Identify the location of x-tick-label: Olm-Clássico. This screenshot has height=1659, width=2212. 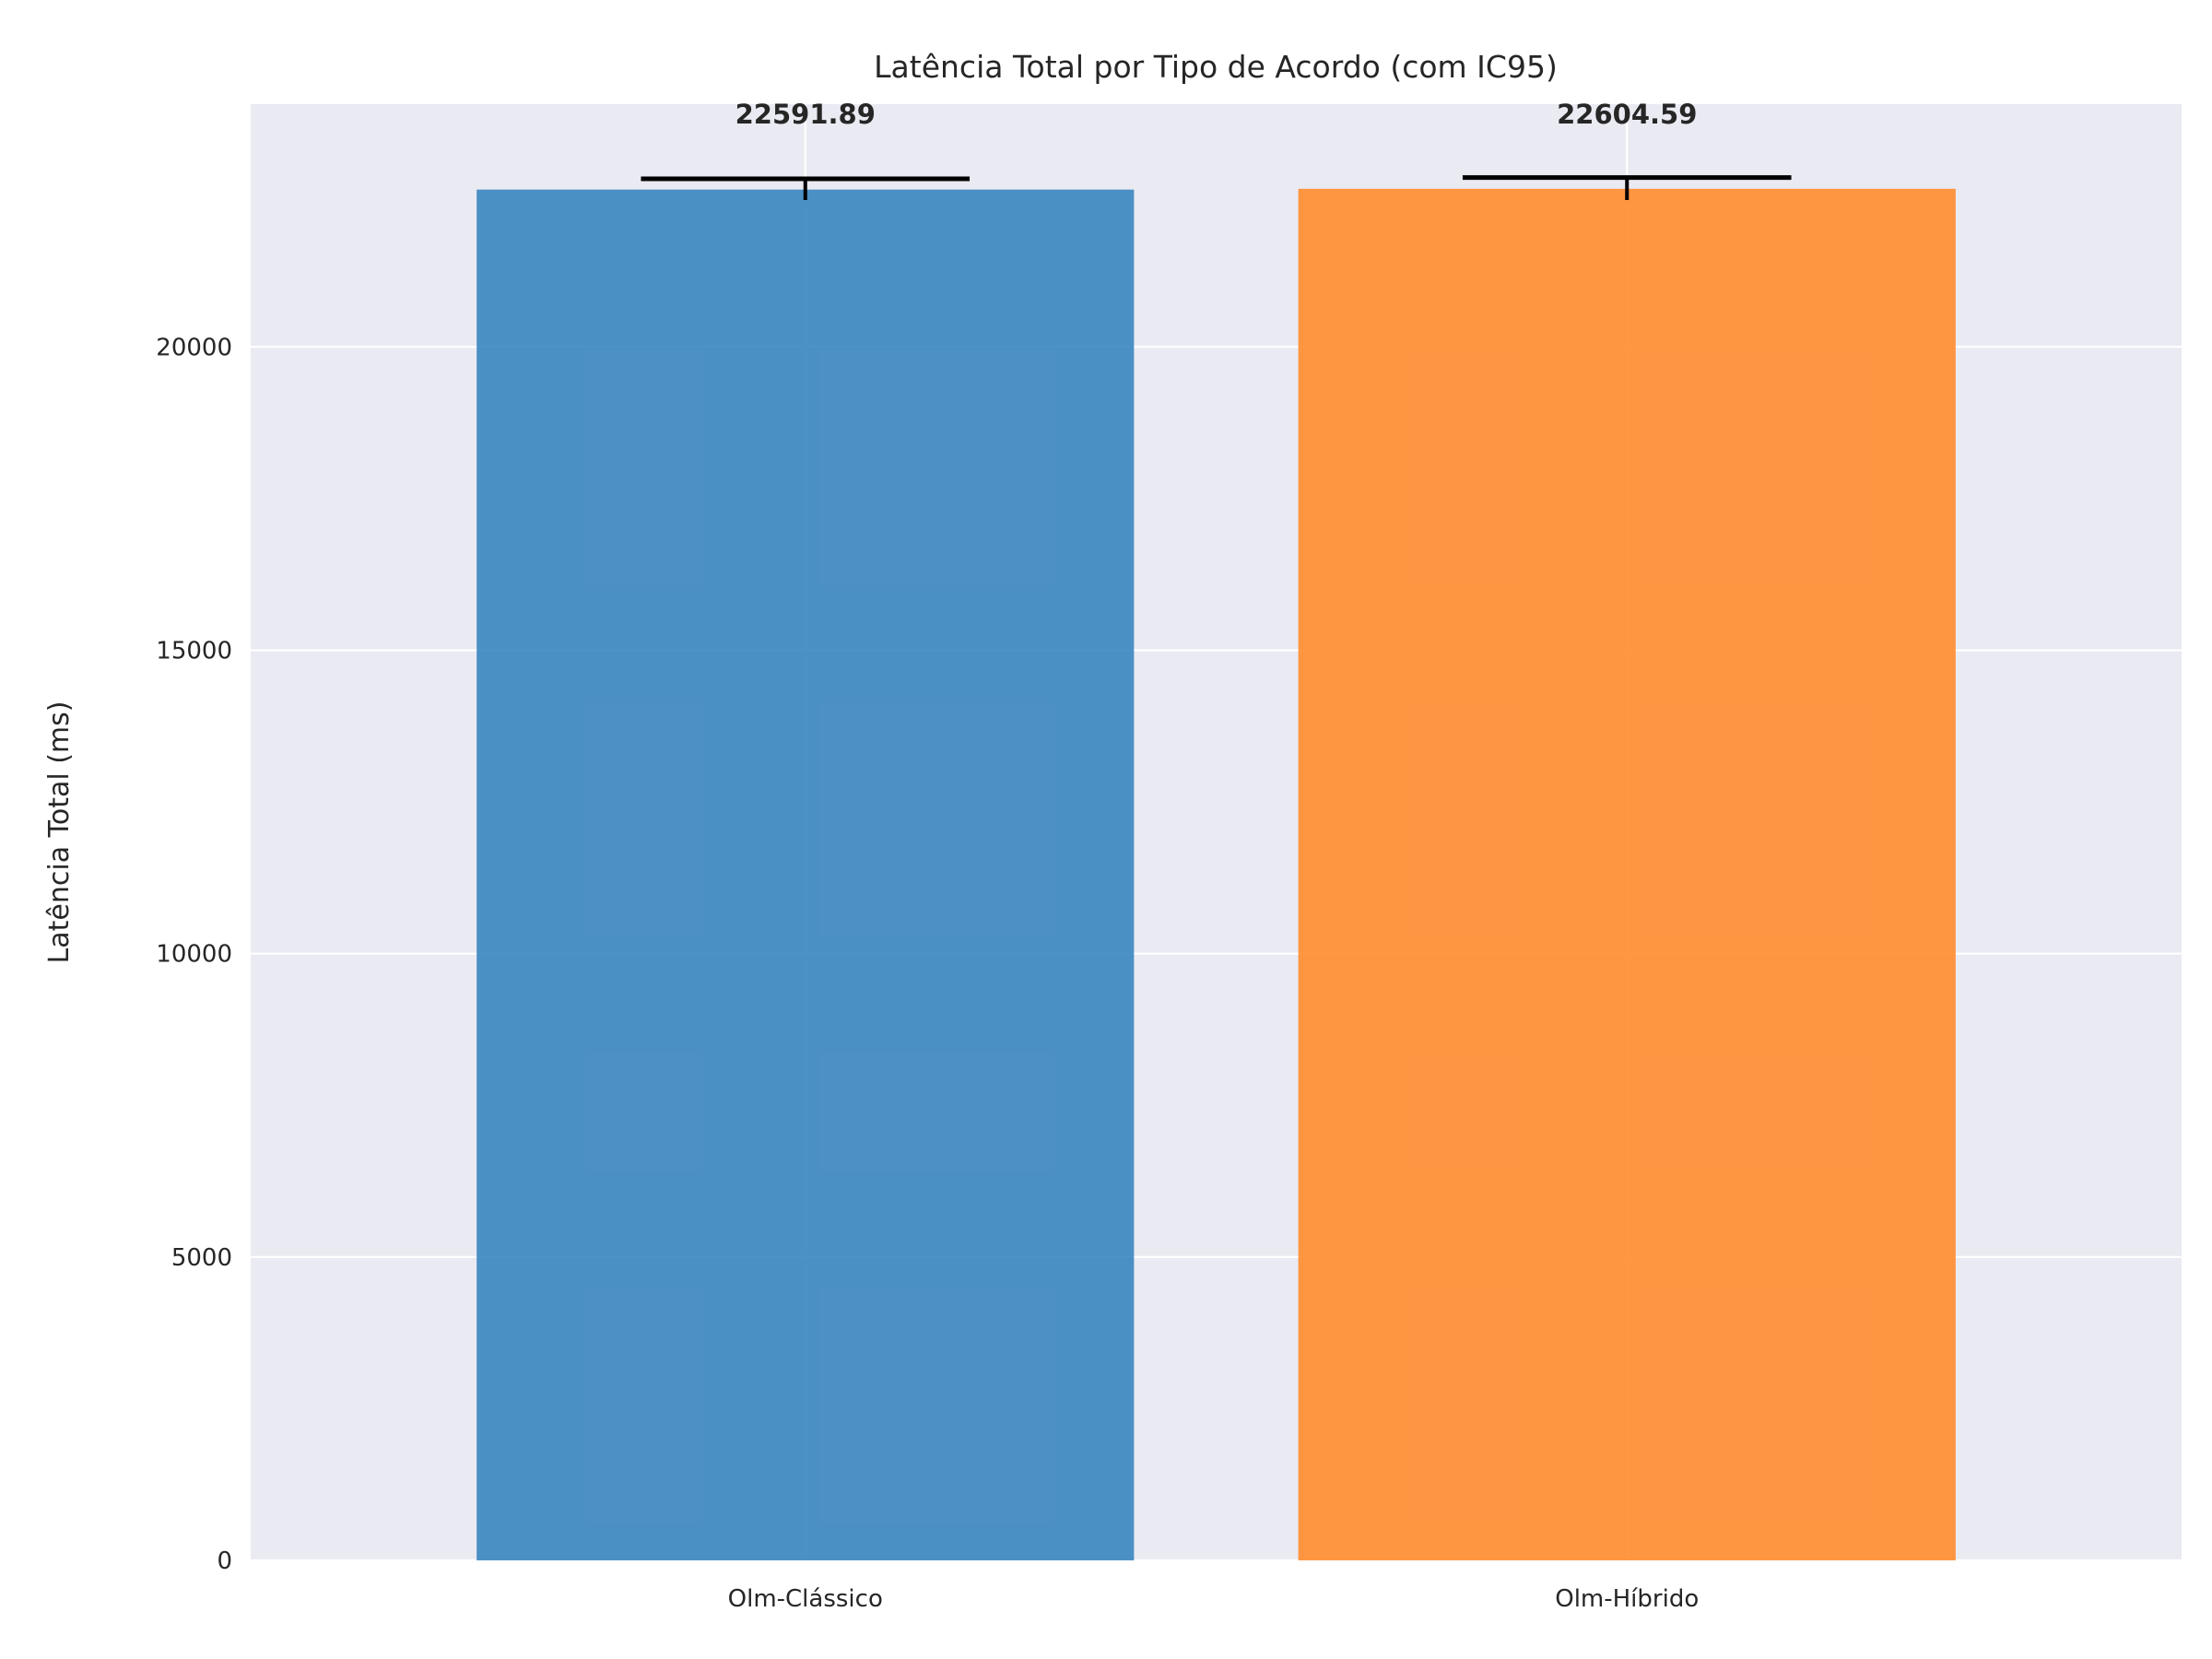
(805, 1599).